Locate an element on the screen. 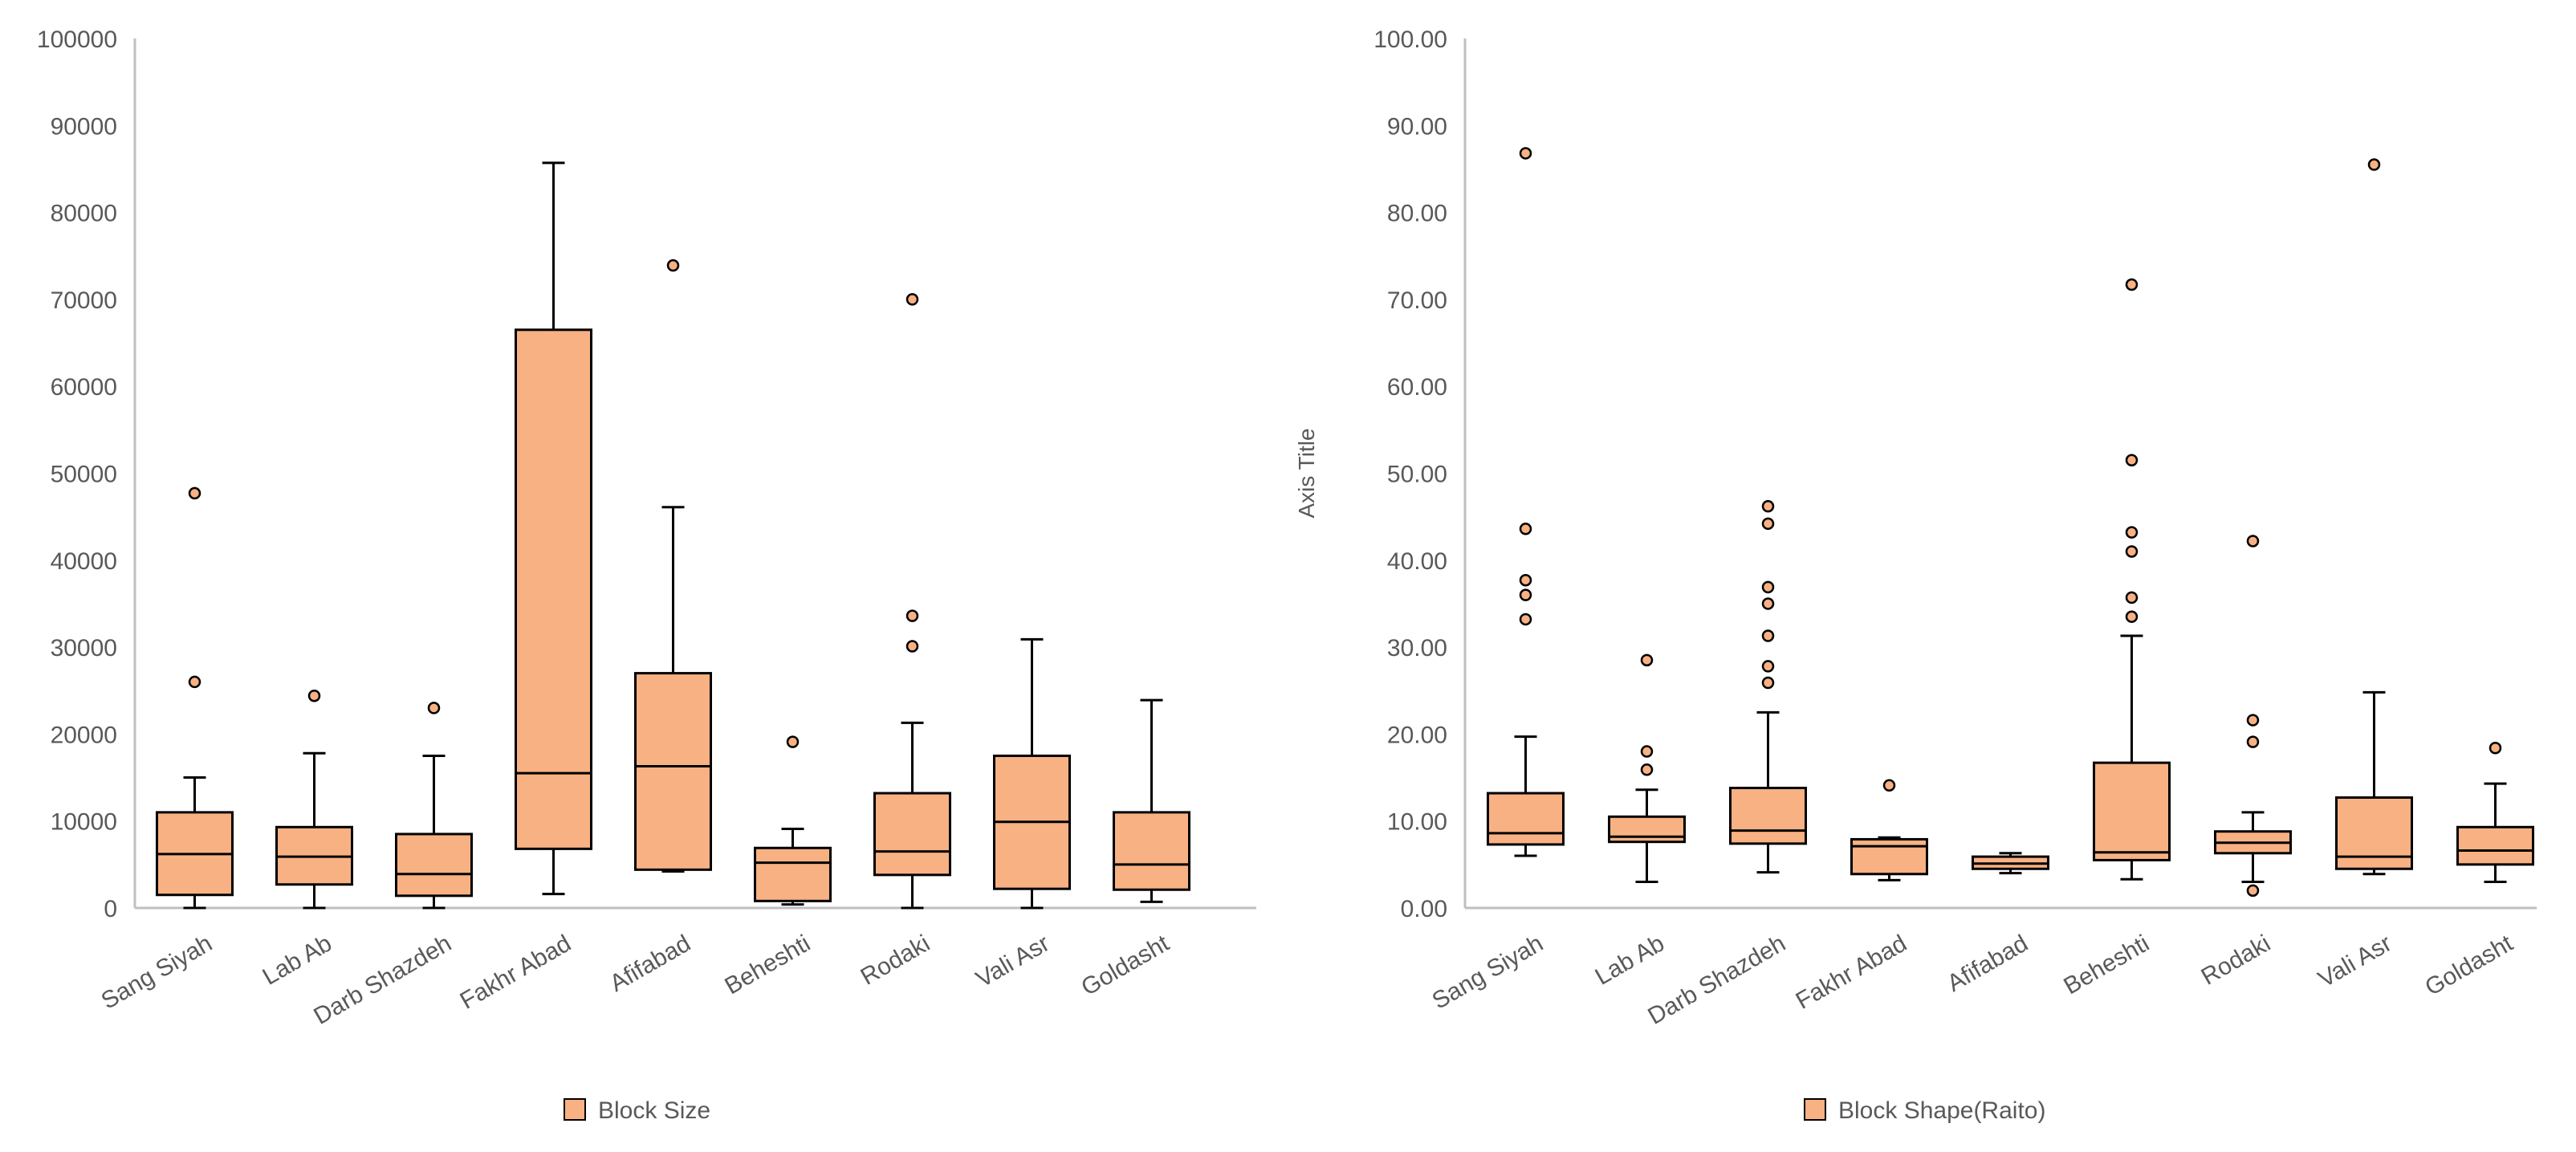 Image resolution: width=2576 pixels, height=1152 pixels. y-tick-label: 30.00 is located at coordinates (1417, 648).